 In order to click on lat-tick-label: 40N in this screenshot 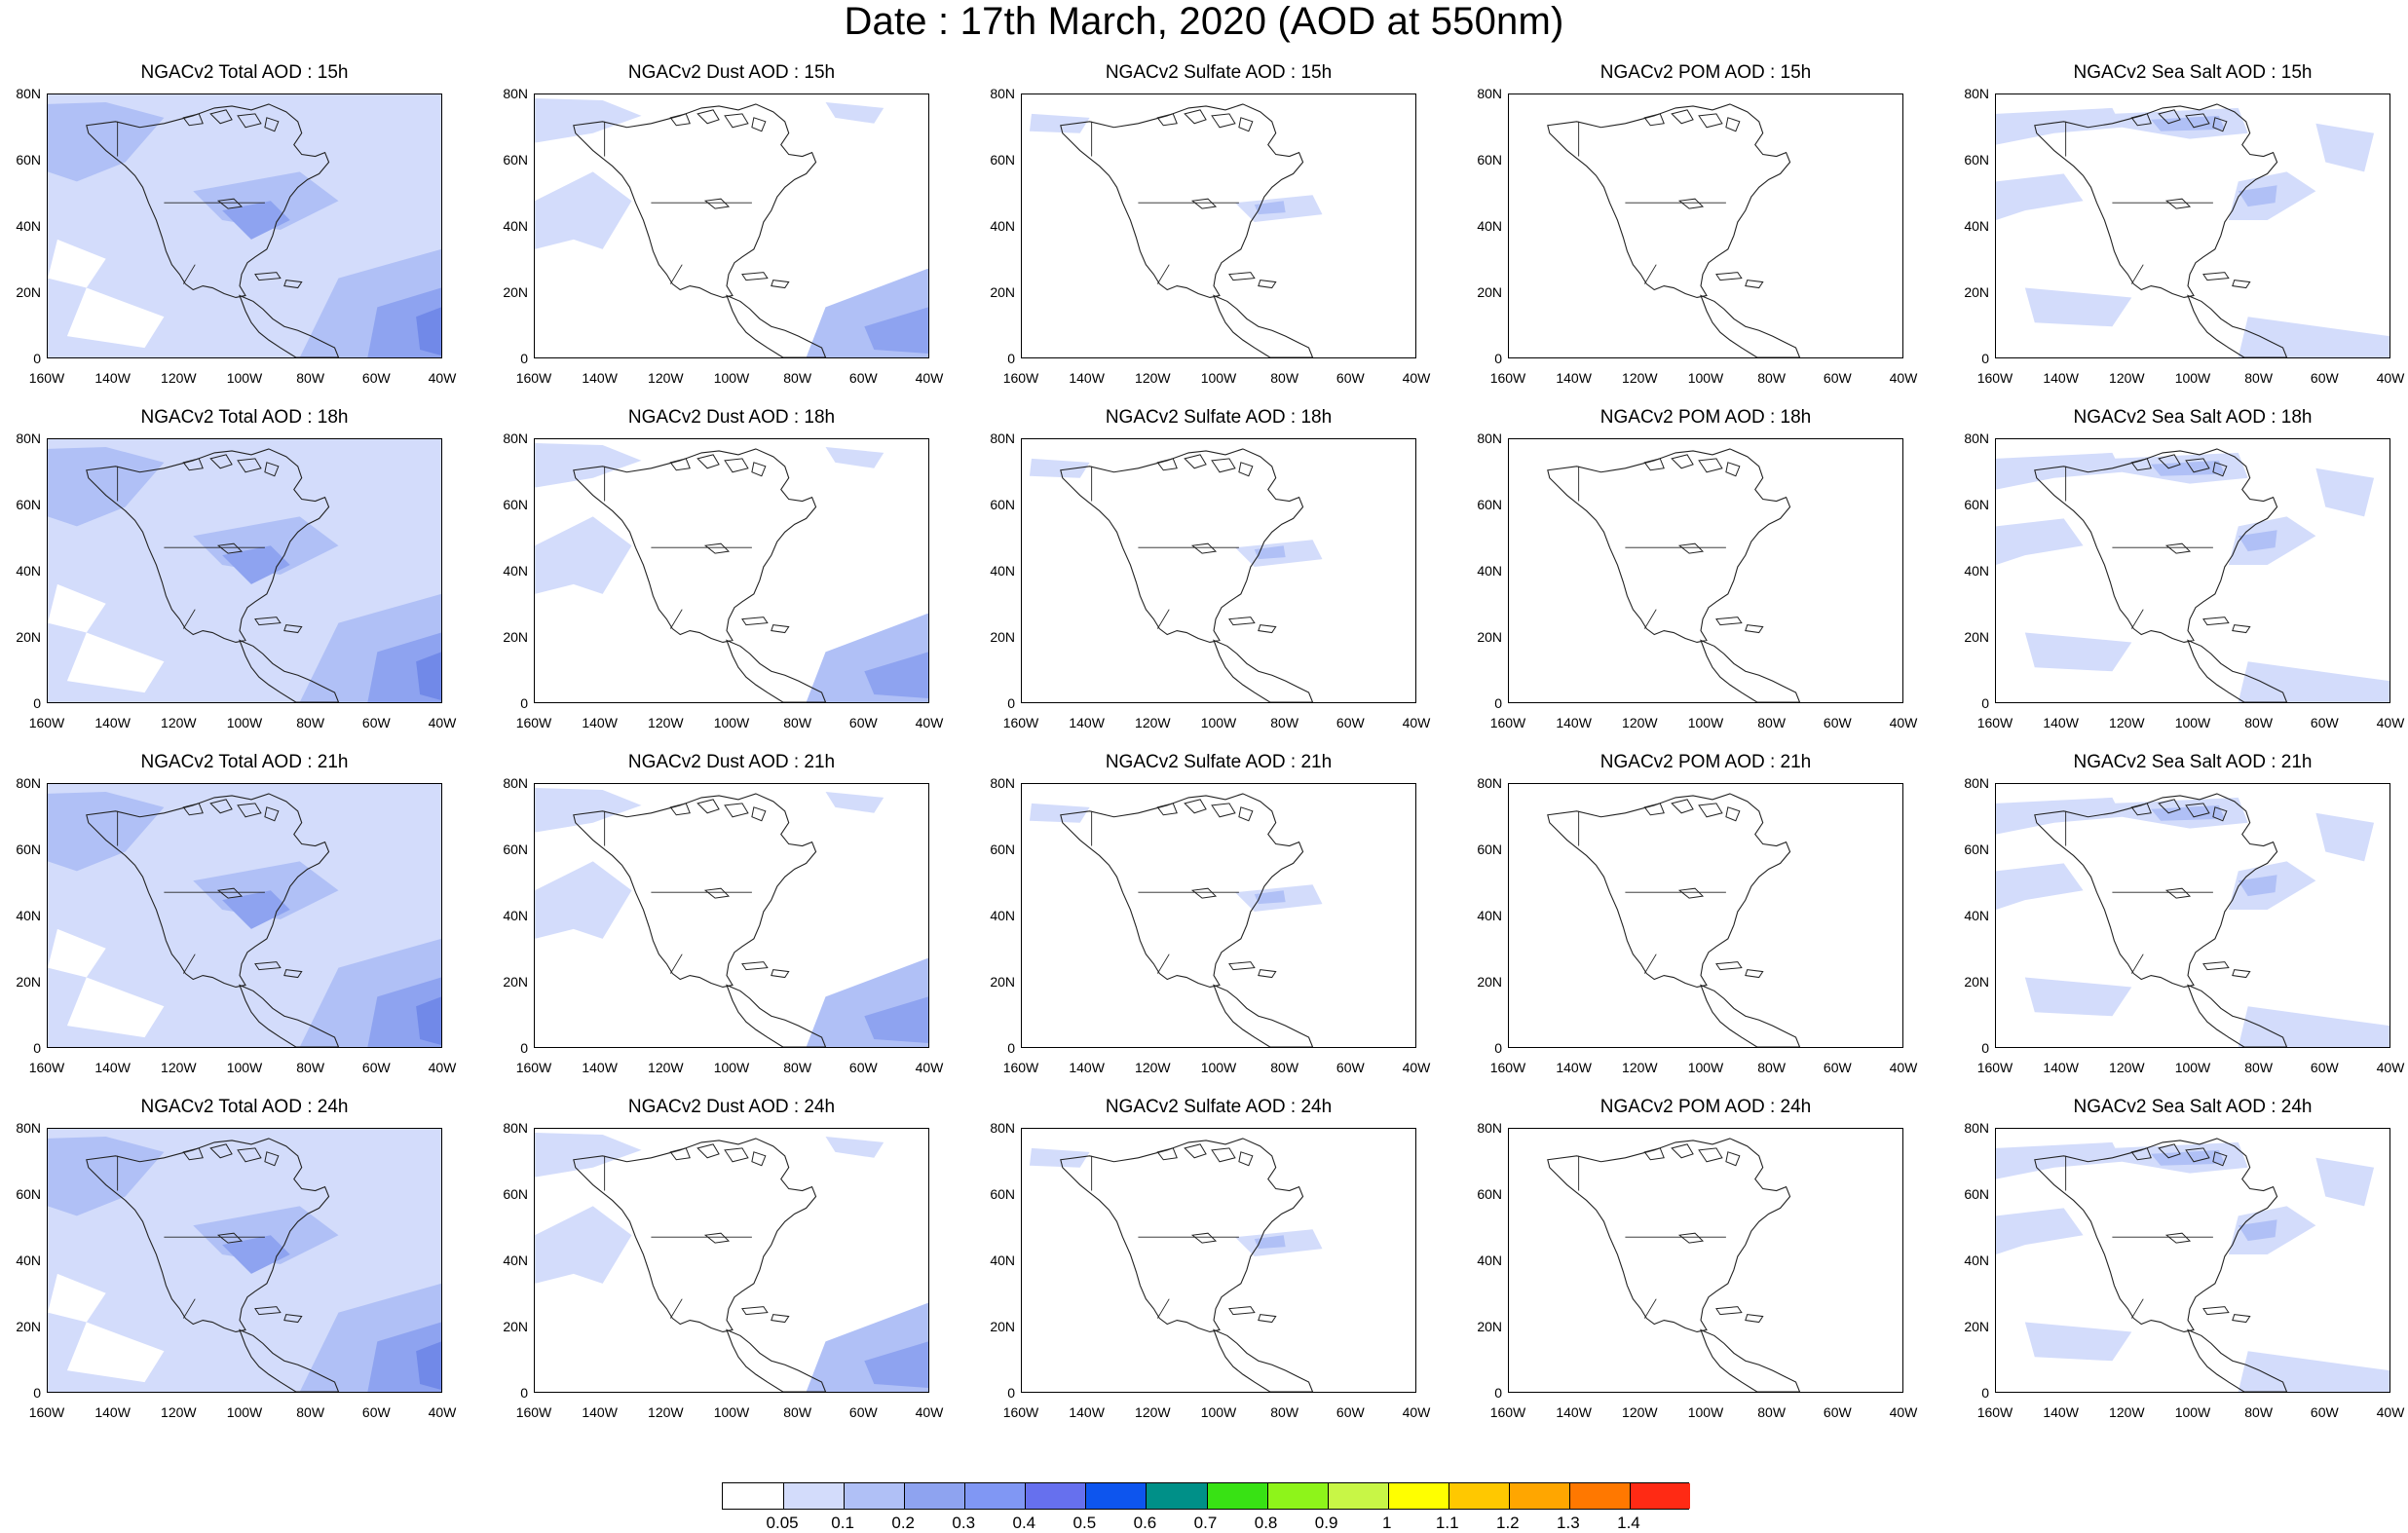, I will do `click(1002, 226)`.